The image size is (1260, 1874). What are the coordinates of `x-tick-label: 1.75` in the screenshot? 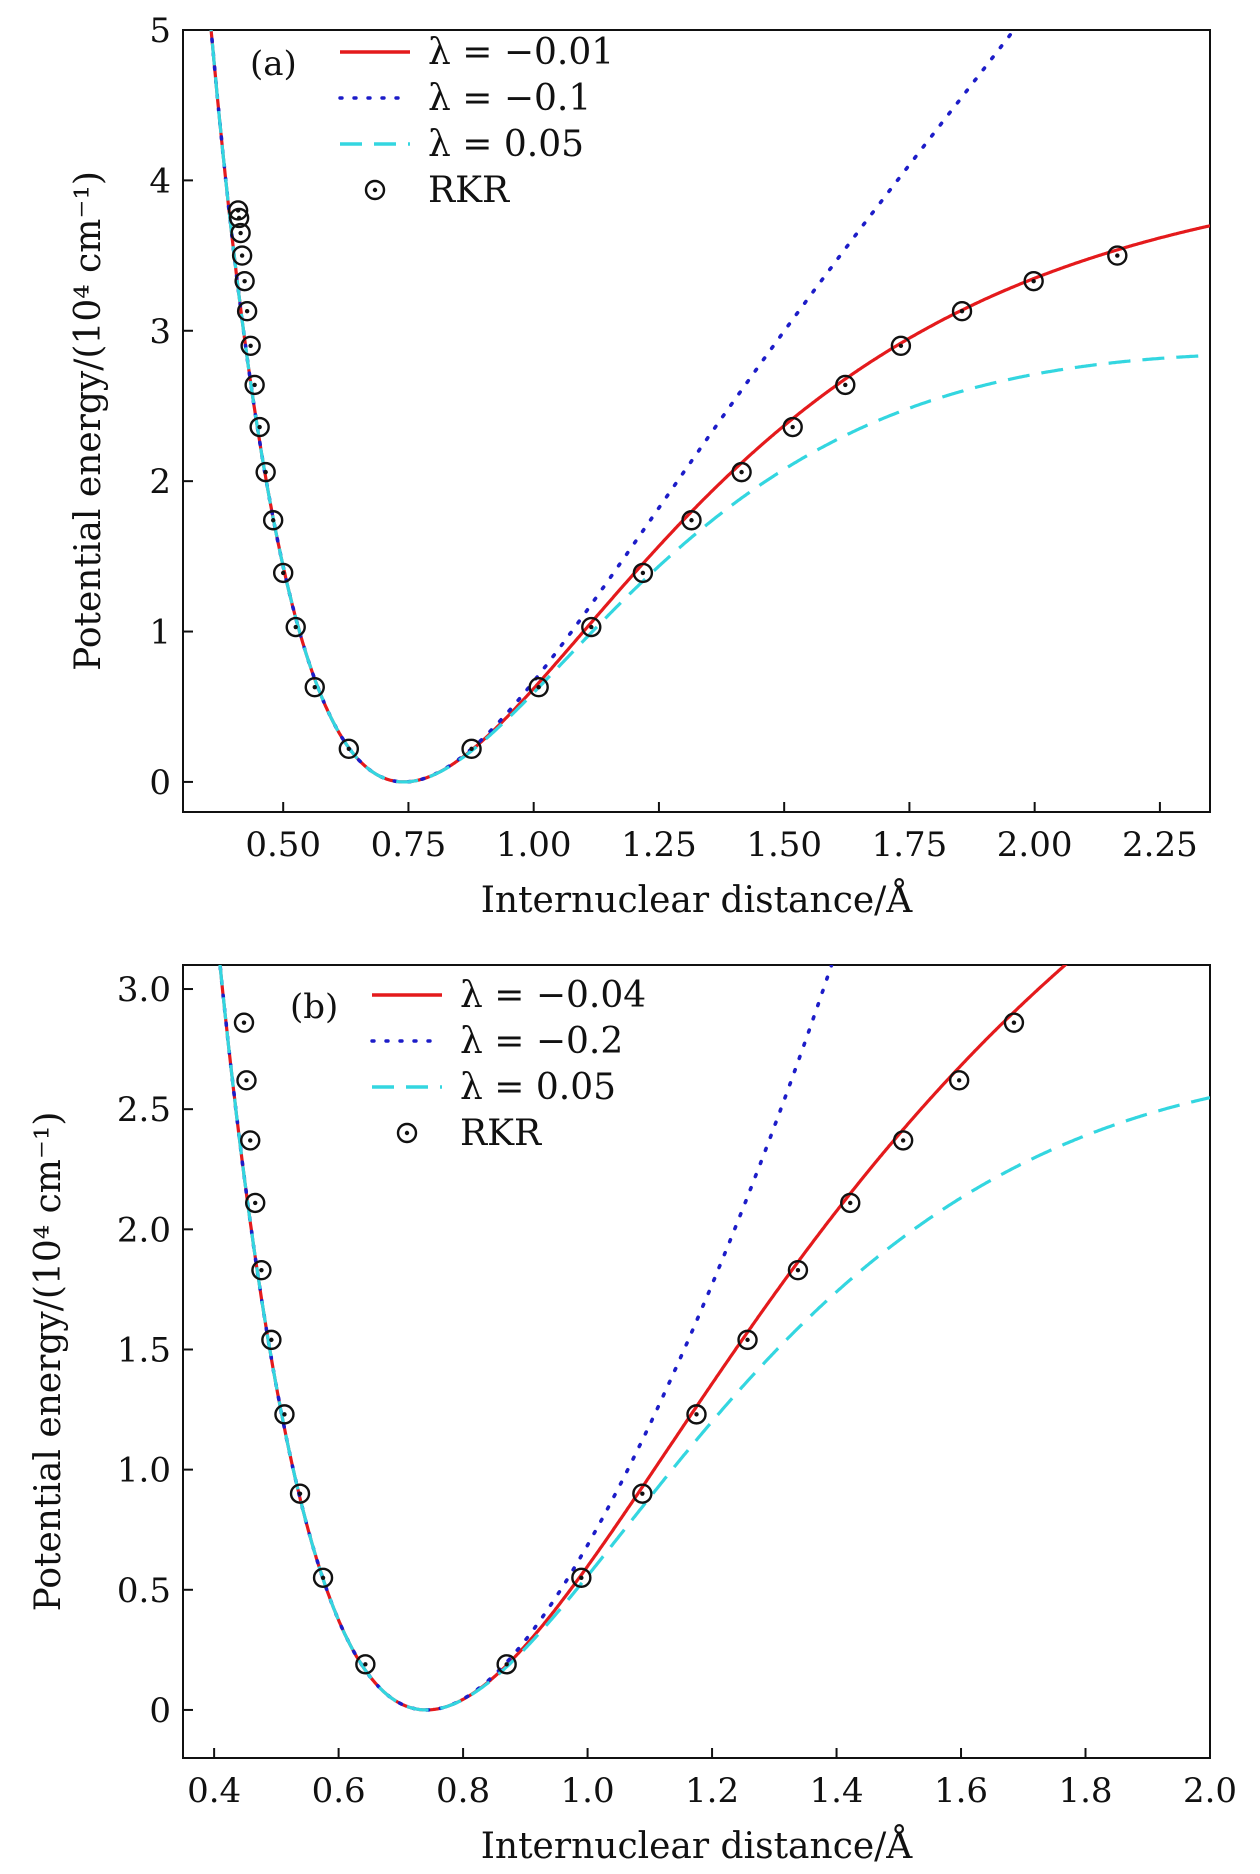 It's located at (910, 845).